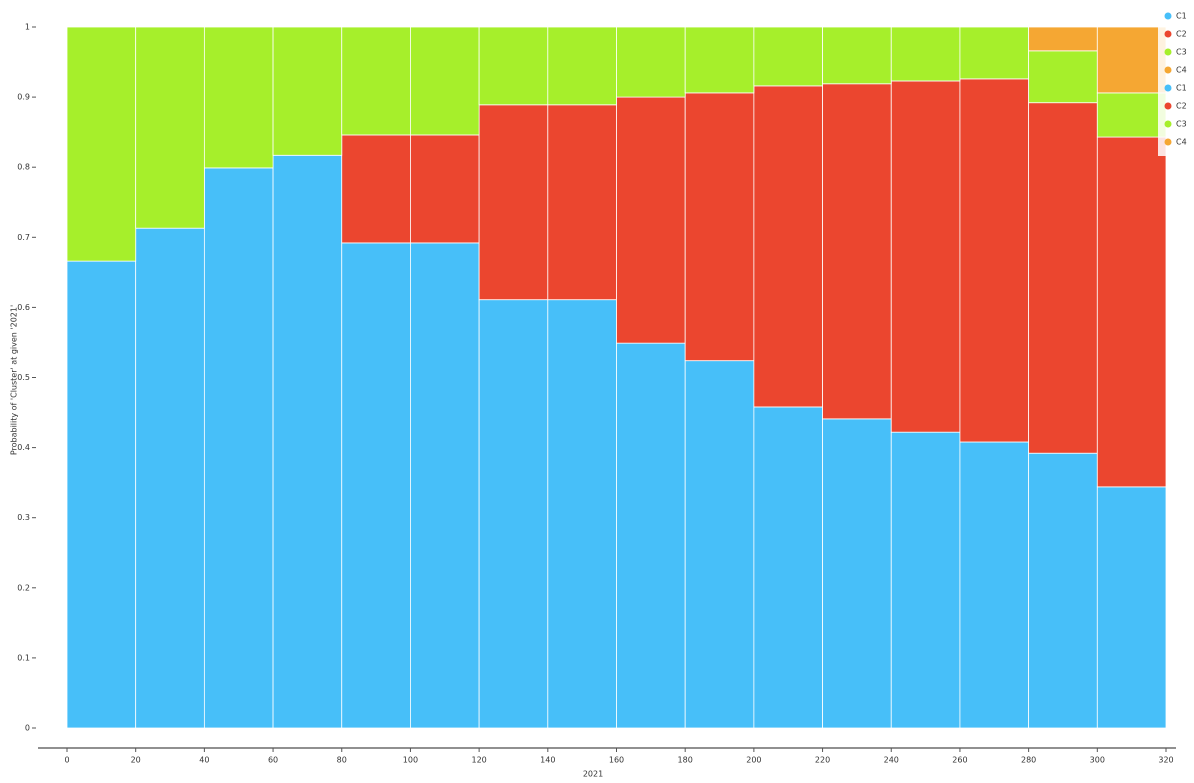 This screenshot has width=1194, height=783. Describe the element at coordinates (27, 728) in the screenshot. I see `y-tick-label: 0` at that location.